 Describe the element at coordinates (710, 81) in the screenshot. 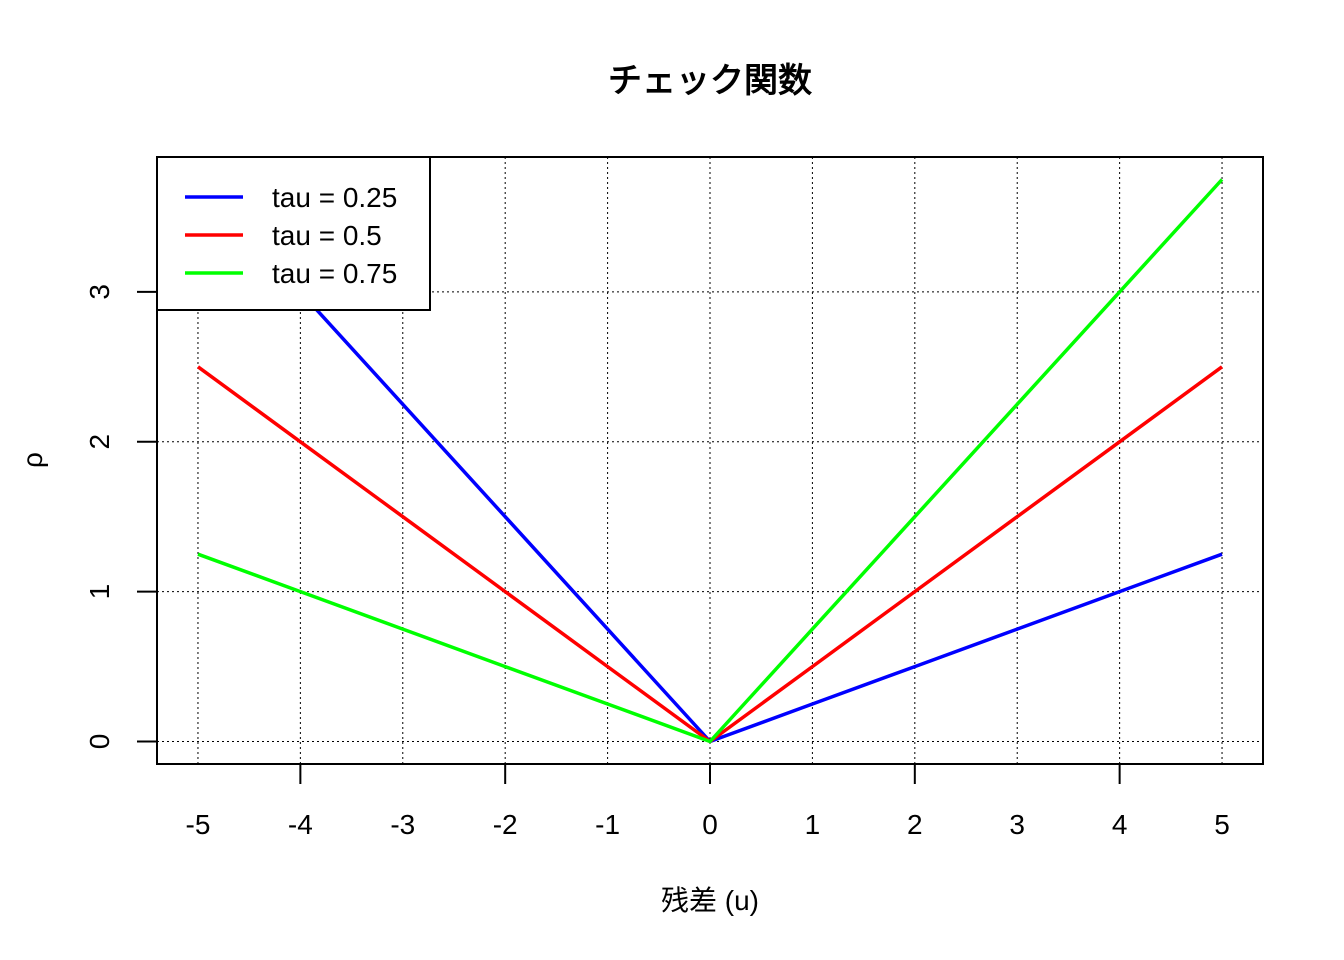

I see `chart-title: チェック関数` at that location.